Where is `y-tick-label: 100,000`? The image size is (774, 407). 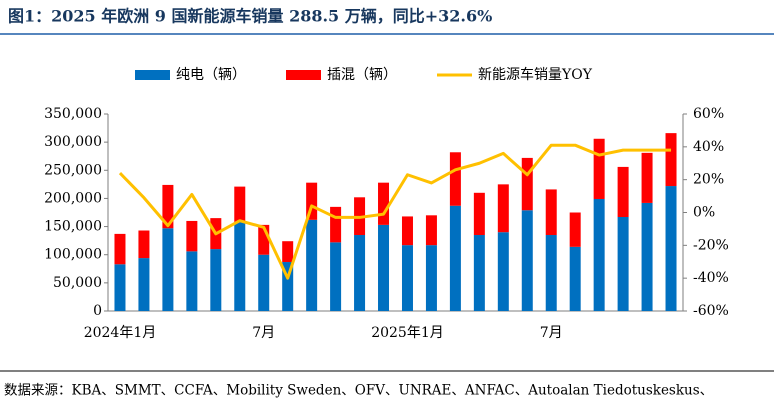 y-tick-label: 100,000 is located at coordinates (73, 255).